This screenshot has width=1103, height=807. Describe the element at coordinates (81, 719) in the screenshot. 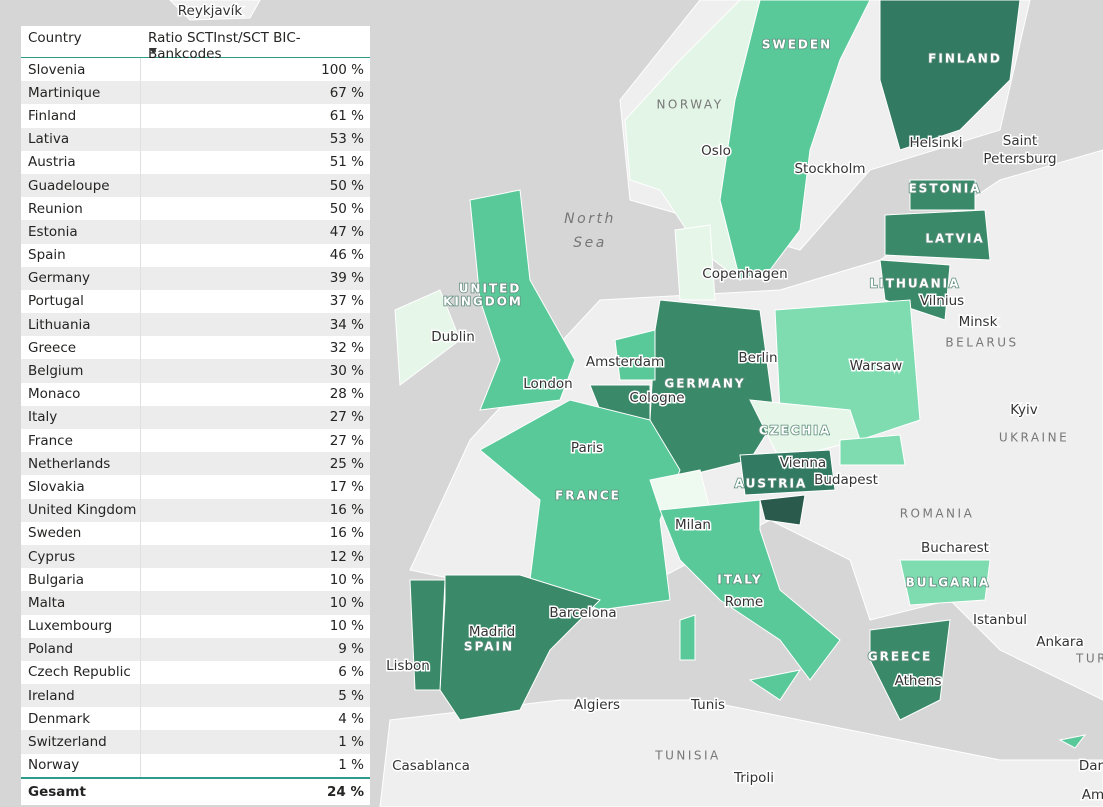

I see `country-cell: Denmark` at that location.